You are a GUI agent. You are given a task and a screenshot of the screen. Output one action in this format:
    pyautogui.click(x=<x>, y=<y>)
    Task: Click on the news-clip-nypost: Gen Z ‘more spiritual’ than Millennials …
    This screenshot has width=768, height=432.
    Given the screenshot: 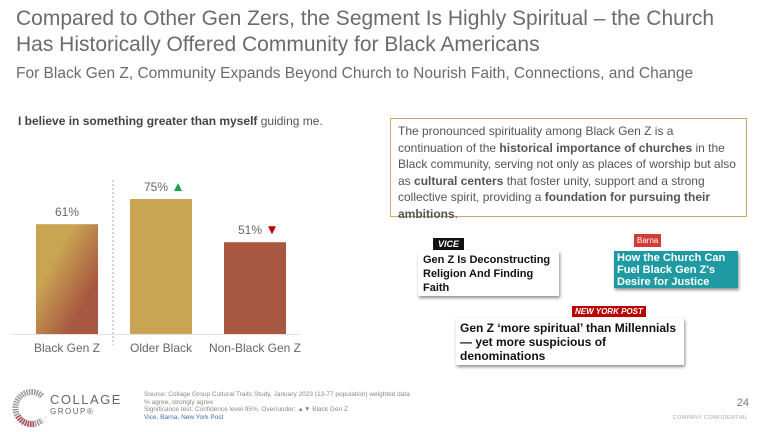 What is the action you would take?
    pyautogui.click(x=570, y=341)
    